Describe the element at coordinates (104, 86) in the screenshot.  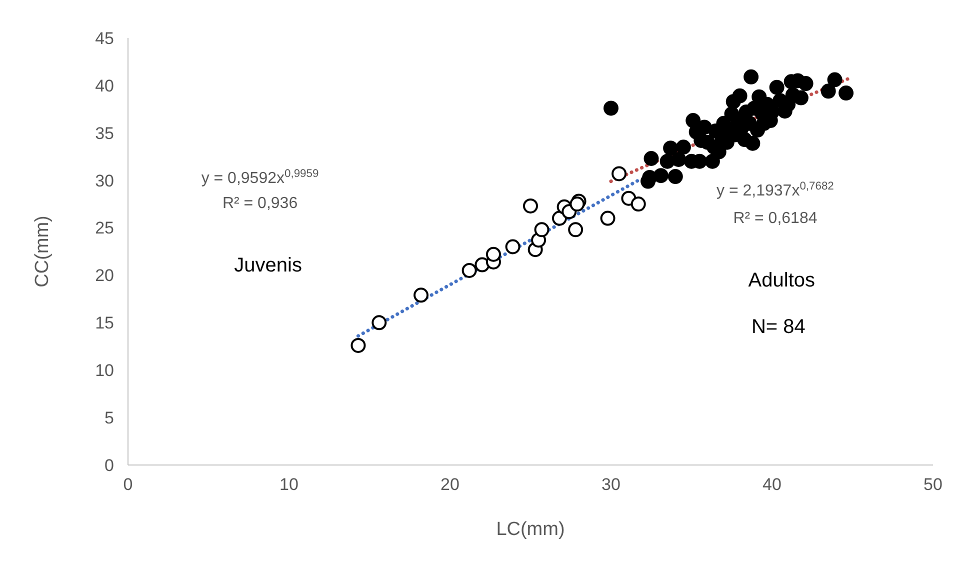
I see `y-tick-label: 40` at that location.